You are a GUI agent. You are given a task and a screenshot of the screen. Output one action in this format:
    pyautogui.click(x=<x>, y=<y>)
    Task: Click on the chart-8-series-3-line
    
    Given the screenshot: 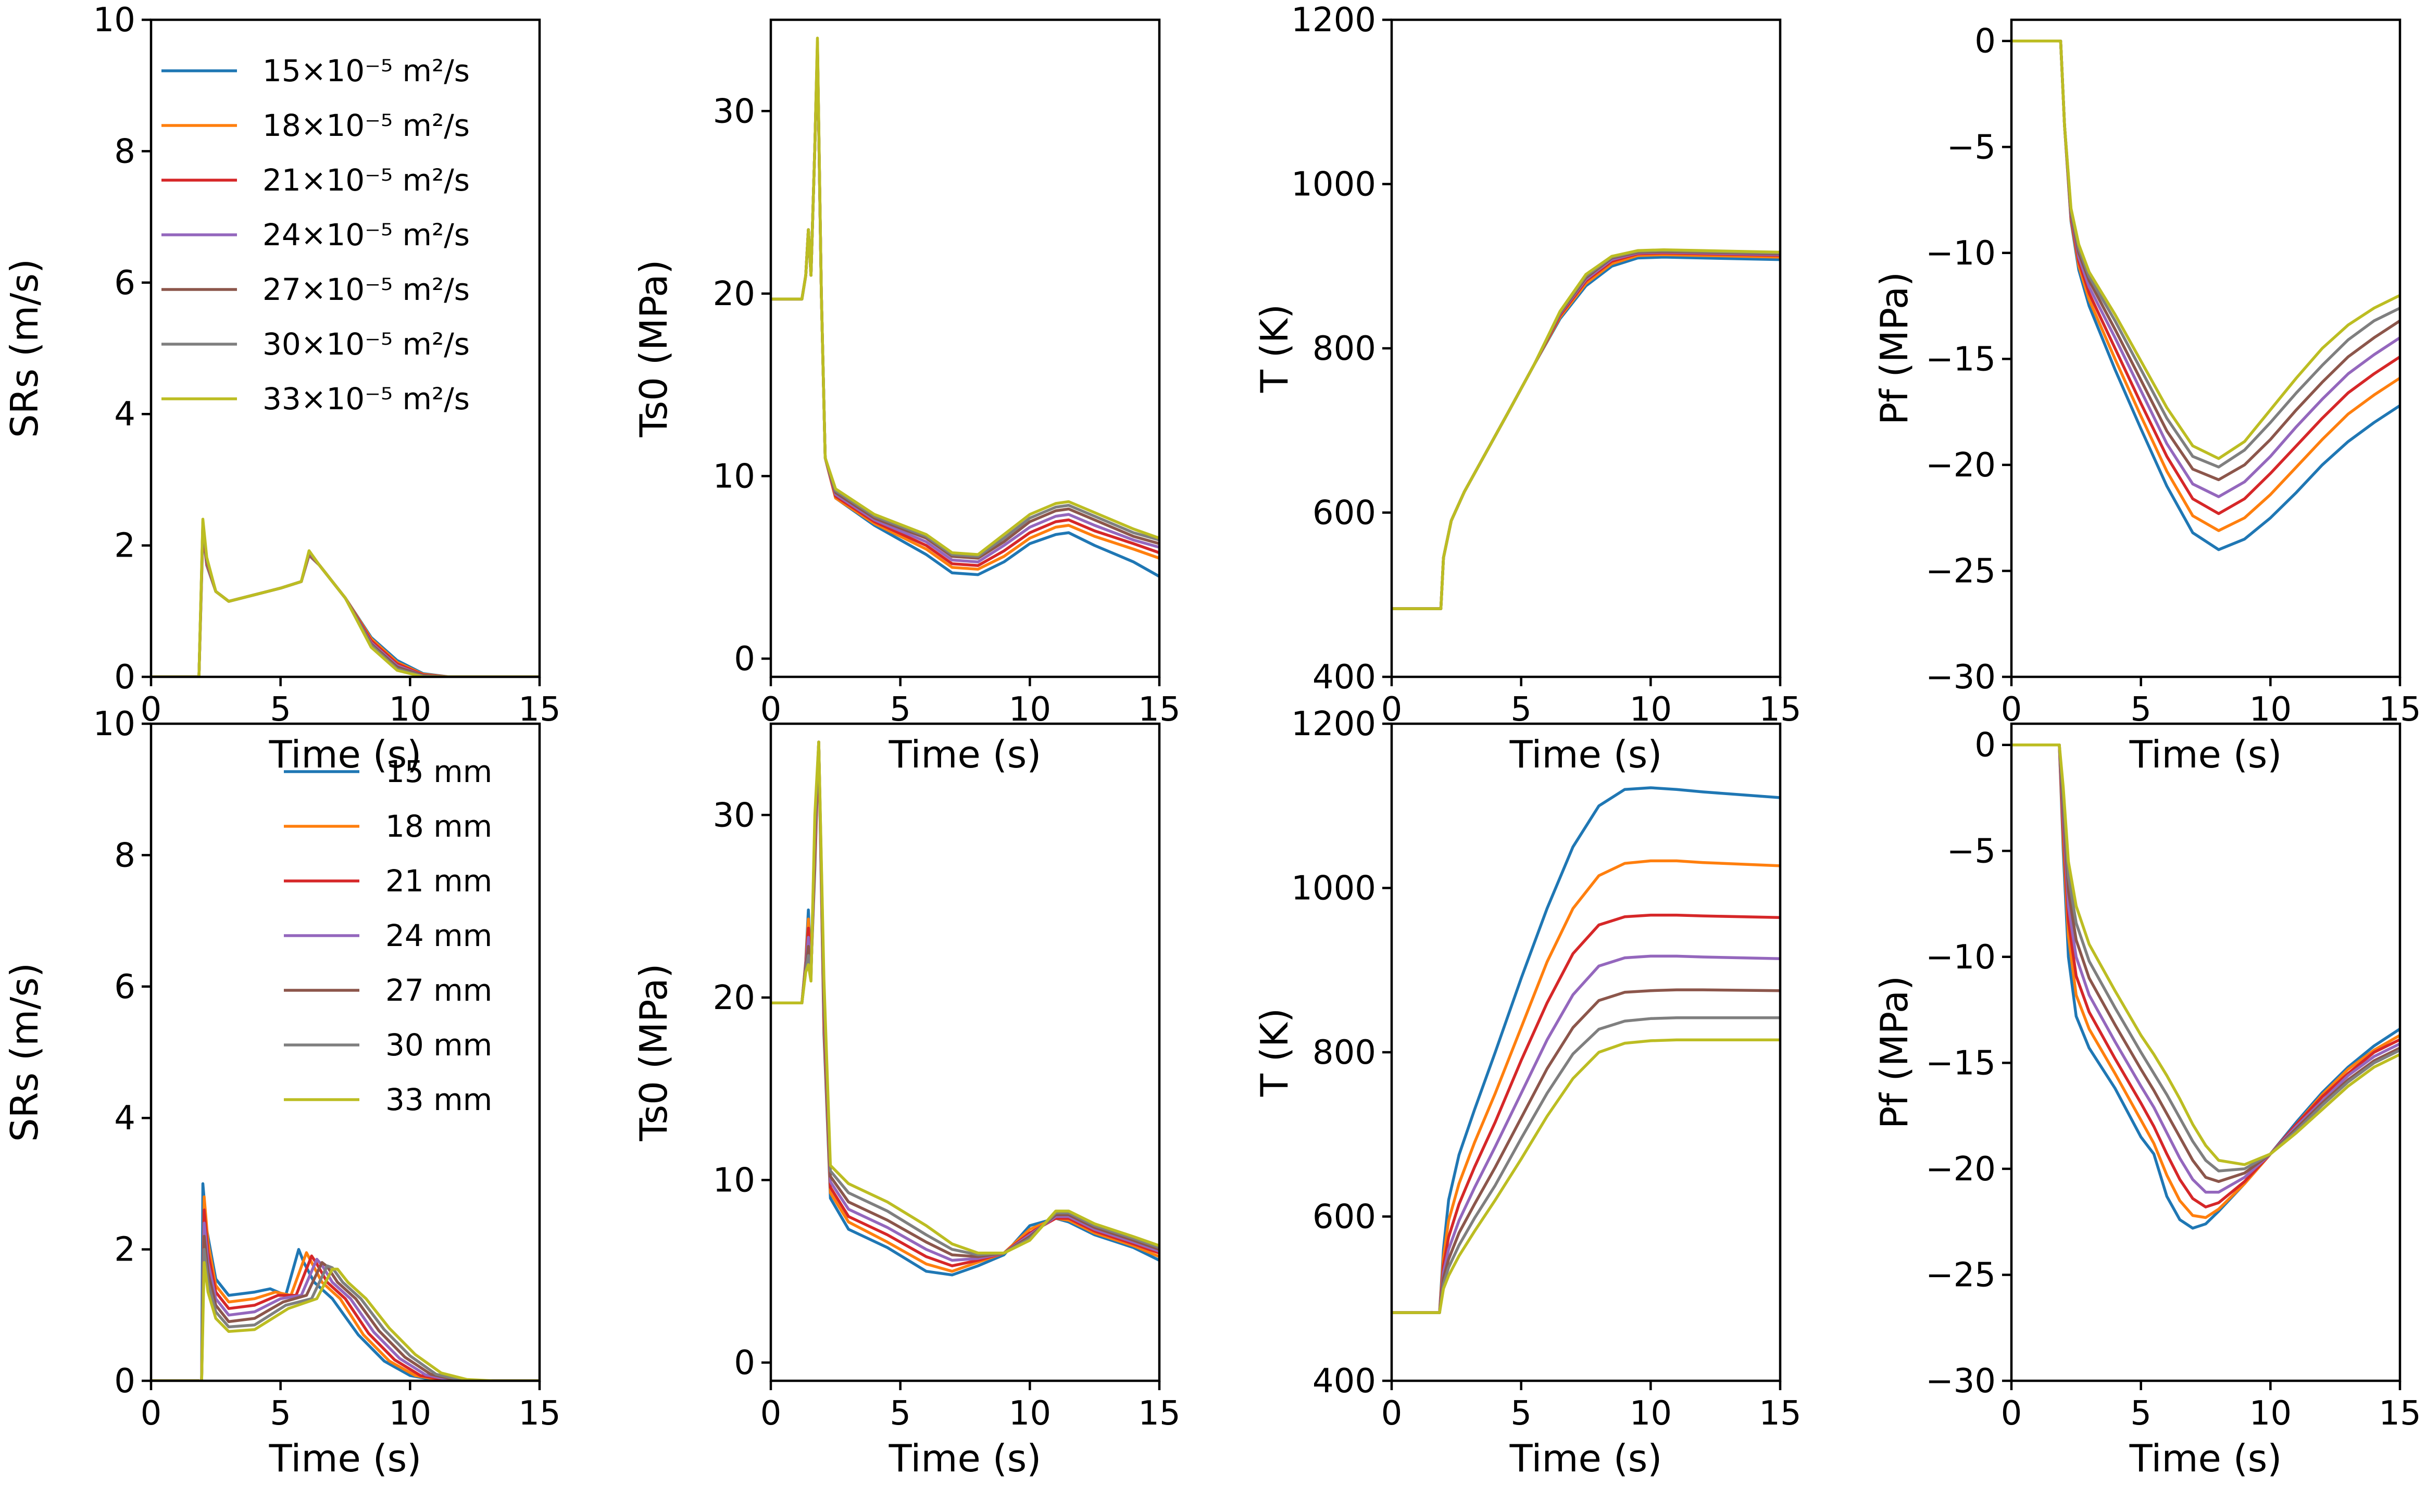 What is the action you would take?
    pyautogui.click(x=2205, y=976)
    